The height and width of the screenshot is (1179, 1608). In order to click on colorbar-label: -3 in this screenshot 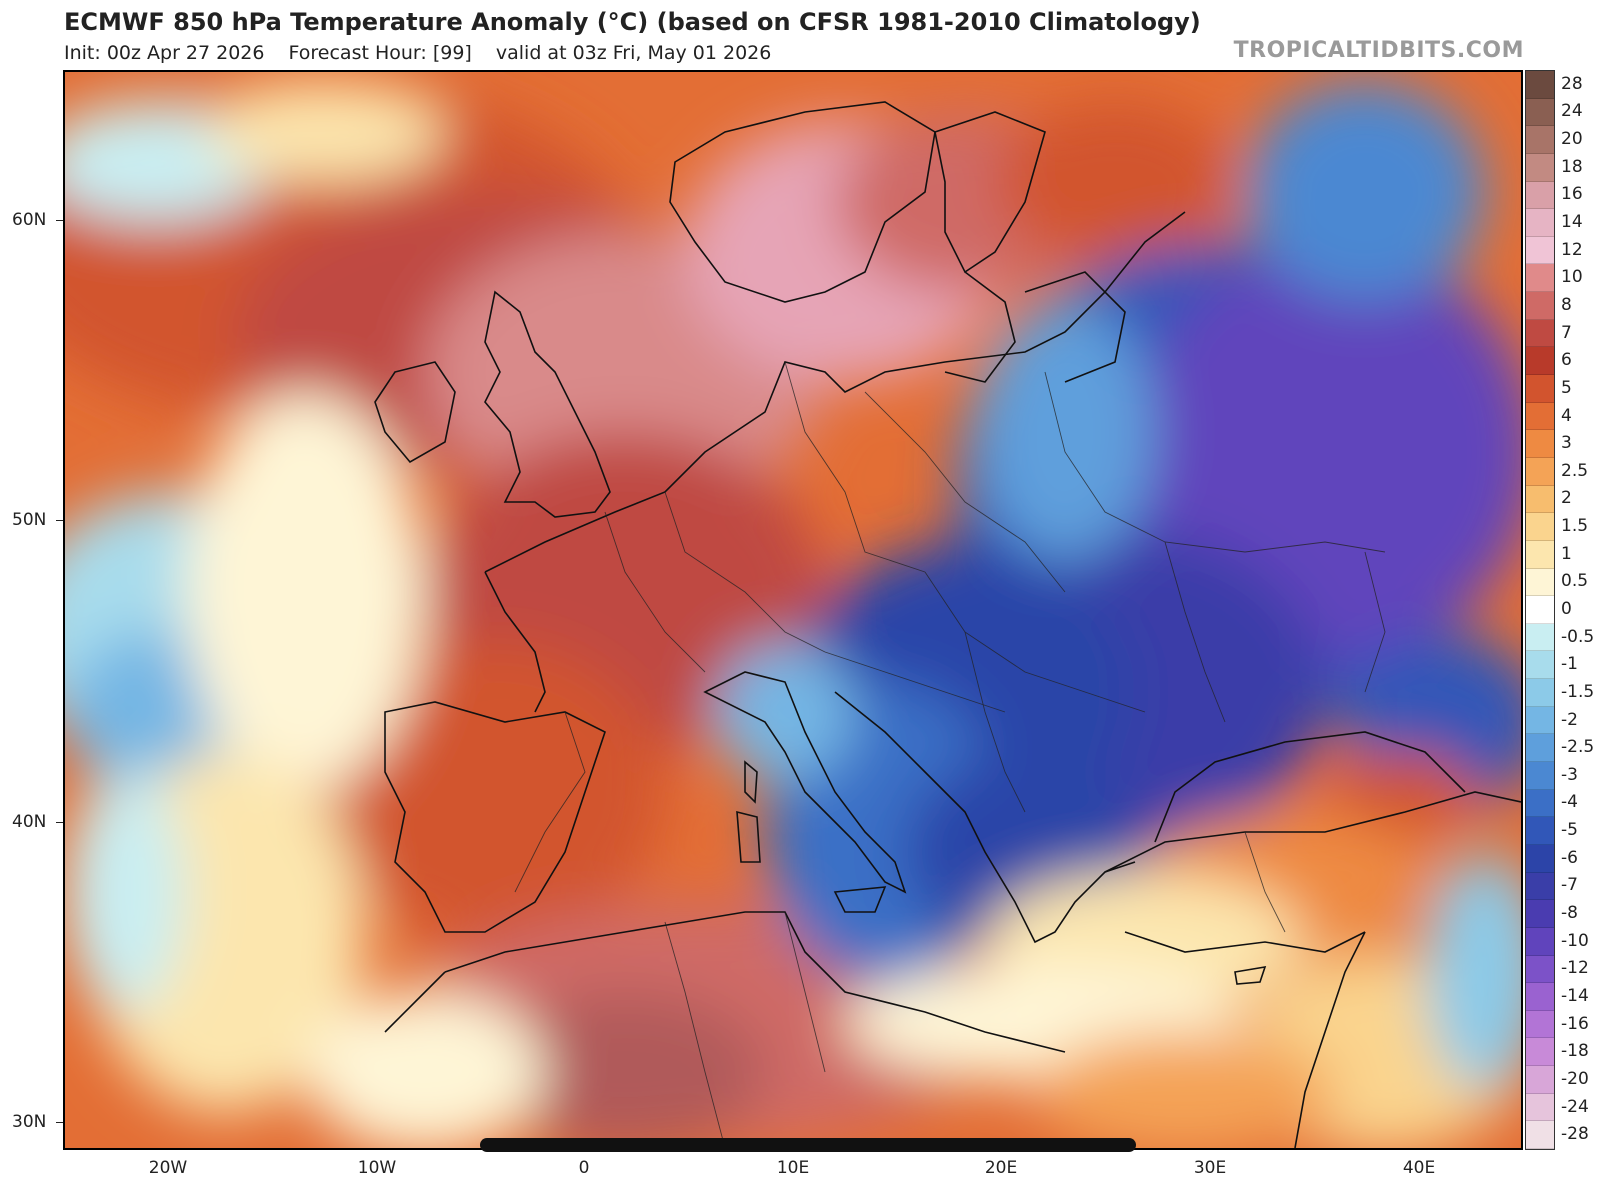, I will do `click(1569, 774)`.